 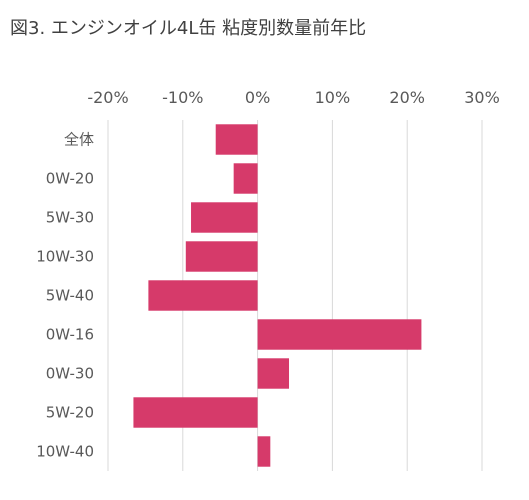 What do you see at coordinates (182, 97) in the screenshot?
I see `x-tick-label: -10%` at bounding box center [182, 97].